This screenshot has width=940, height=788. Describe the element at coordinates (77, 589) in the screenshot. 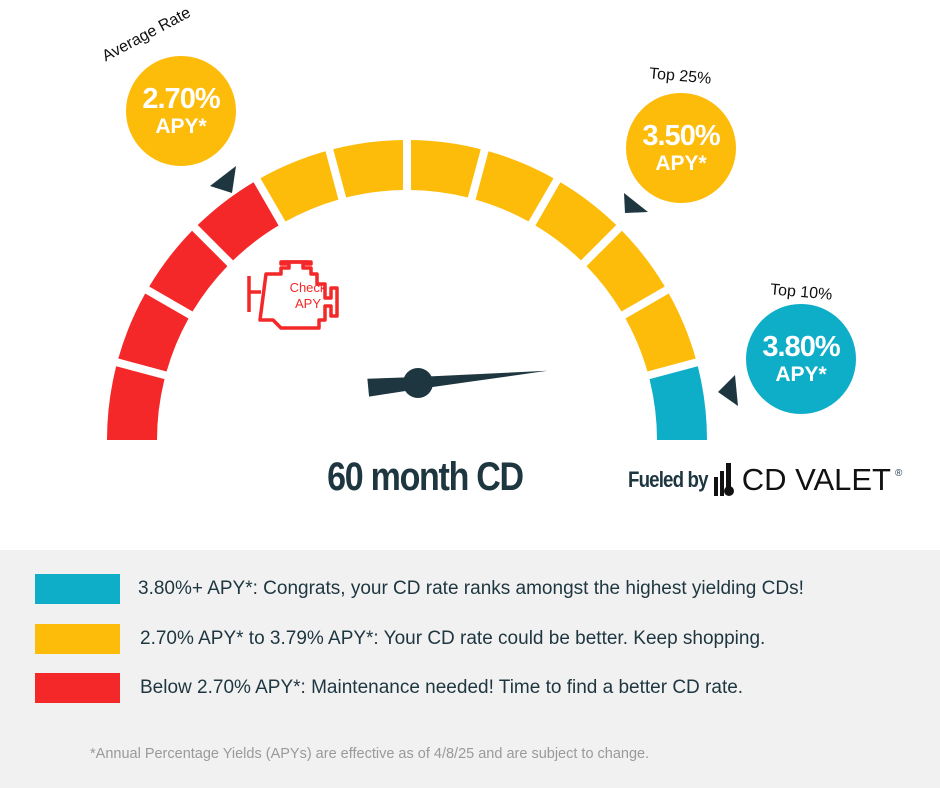

I see `legend-swatch-cyan` at that location.